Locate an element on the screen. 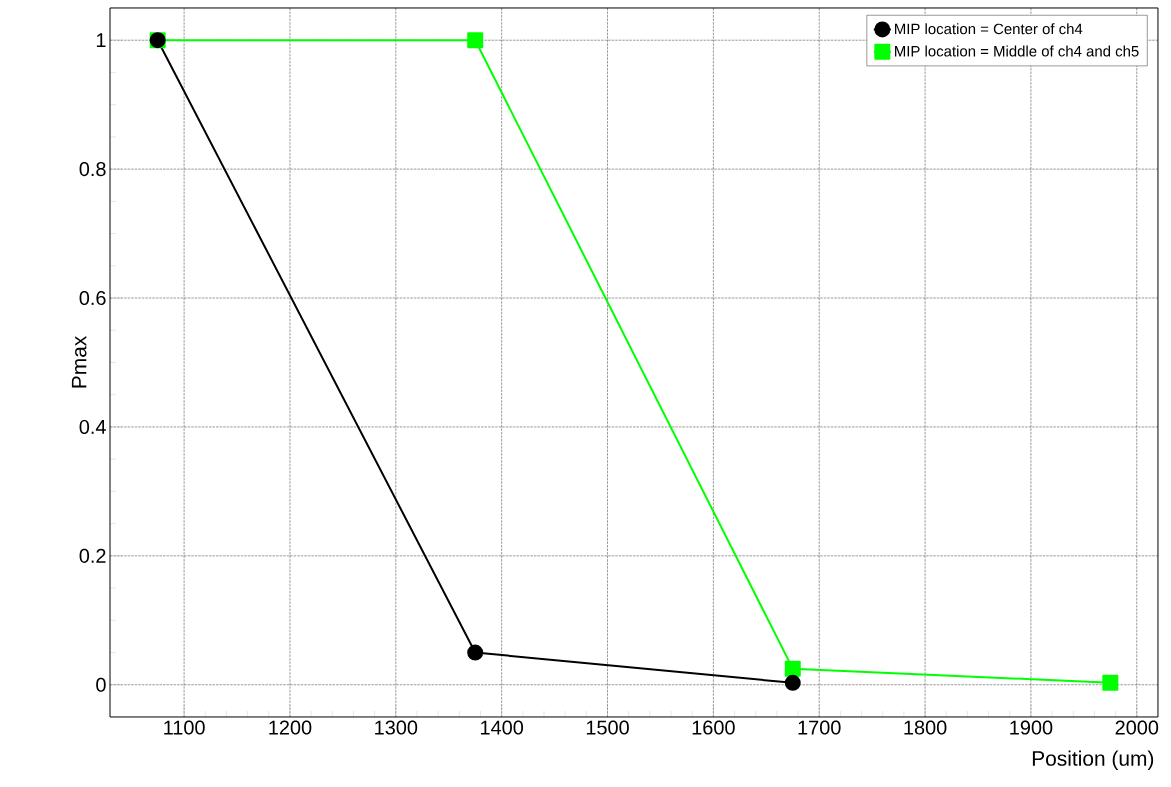 This screenshot has height=787, width=1171. x-tick-label: 1900 is located at coordinates (1031, 727).